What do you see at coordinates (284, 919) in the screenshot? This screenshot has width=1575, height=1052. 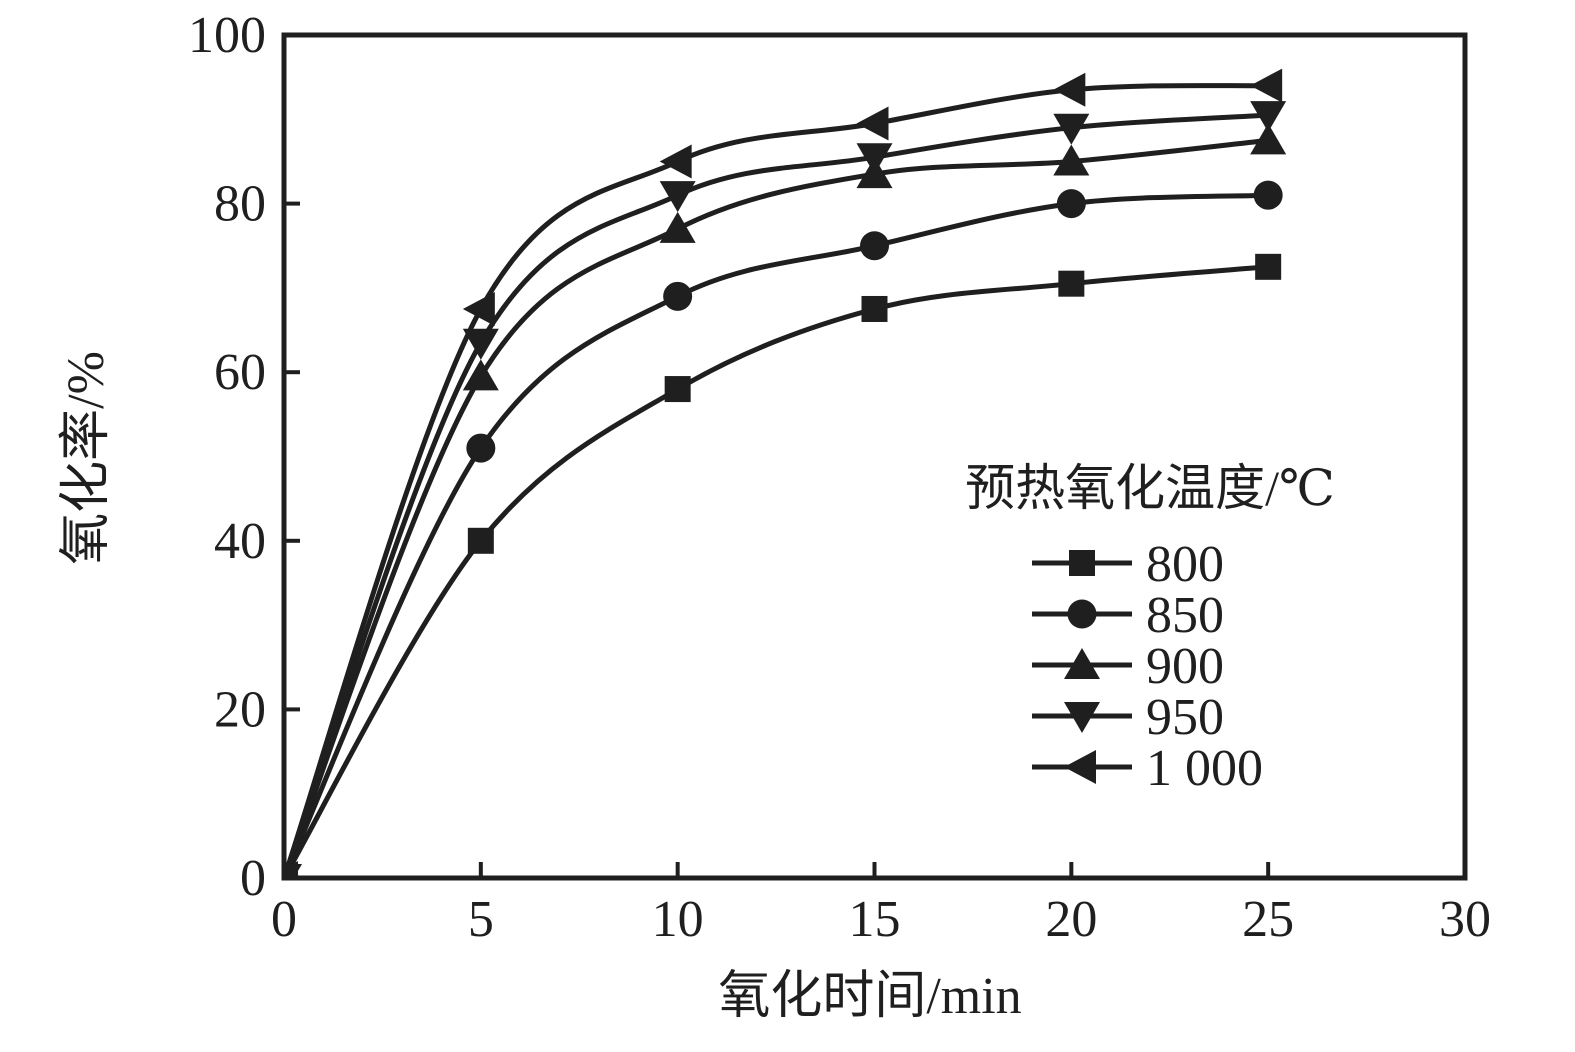 I see `x-tick-label: 0` at bounding box center [284, 919].